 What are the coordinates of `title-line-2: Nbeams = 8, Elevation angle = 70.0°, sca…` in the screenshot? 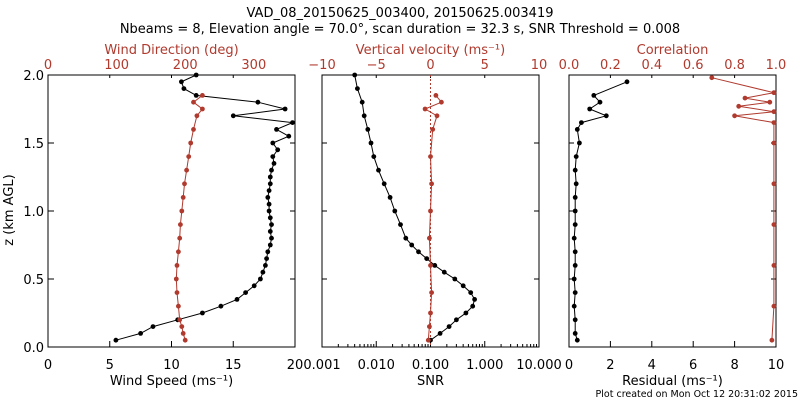 It's located at (400, 29).